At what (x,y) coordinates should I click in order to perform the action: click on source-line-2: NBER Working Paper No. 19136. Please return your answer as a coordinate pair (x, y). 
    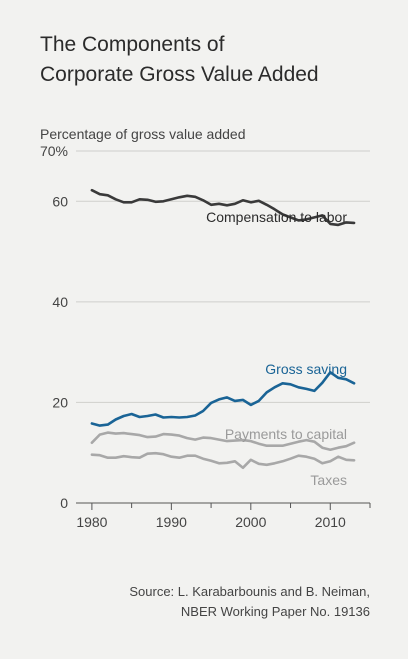
    Looking at the image, I should click on (275, 611).